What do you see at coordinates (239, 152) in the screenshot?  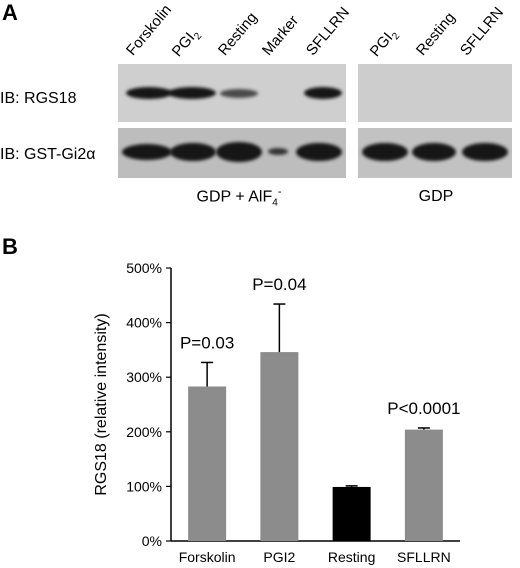 I see `band-gst-resting` at bounding box center [239, 152].